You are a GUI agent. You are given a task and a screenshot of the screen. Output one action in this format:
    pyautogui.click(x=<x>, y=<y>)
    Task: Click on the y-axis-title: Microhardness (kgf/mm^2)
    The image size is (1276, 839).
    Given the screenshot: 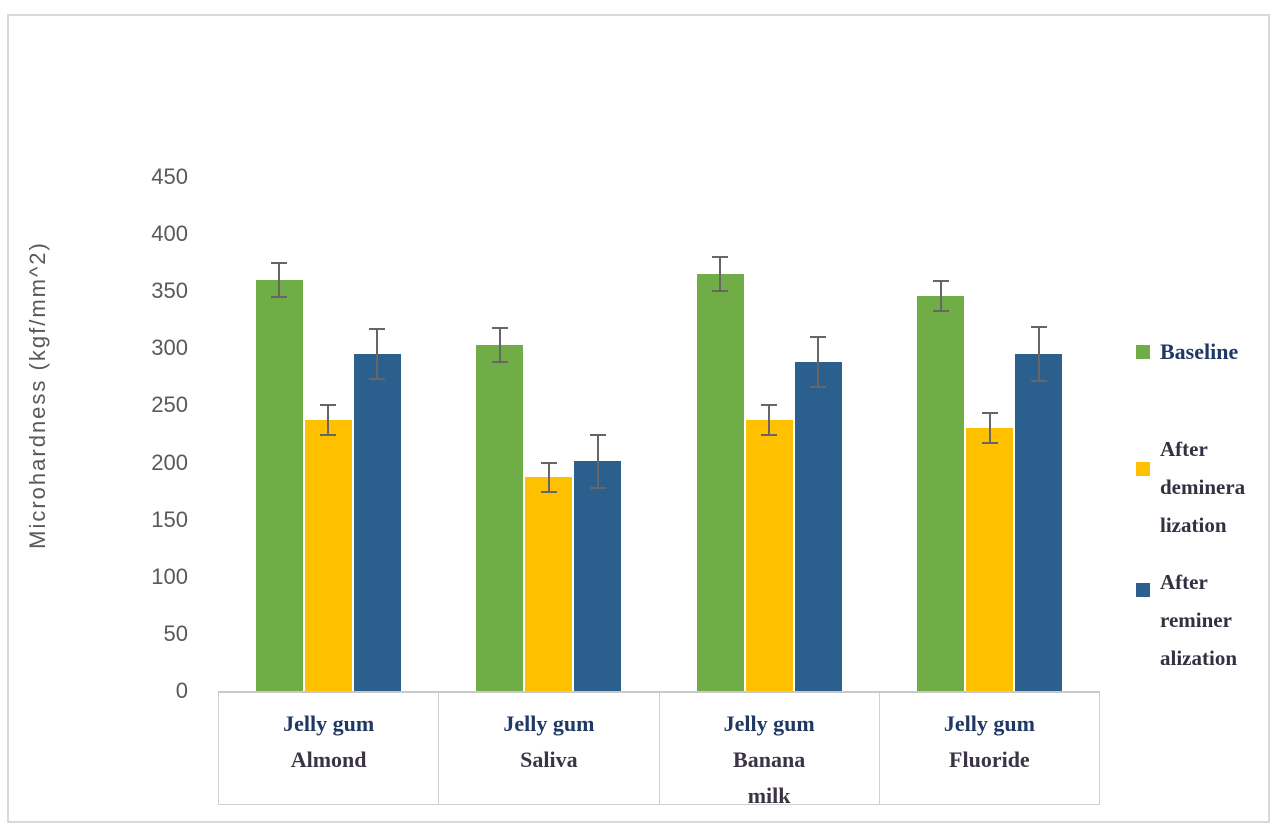 What is the action you would take?
    pyautogui.click(x=37, y=395)
    